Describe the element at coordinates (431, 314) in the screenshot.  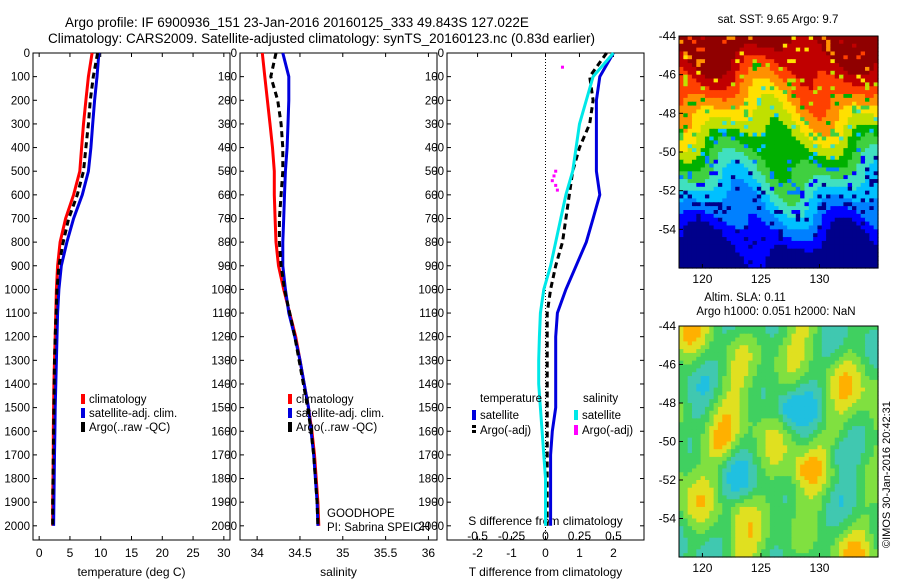
I see `y-tick-label: 1100` at that location.